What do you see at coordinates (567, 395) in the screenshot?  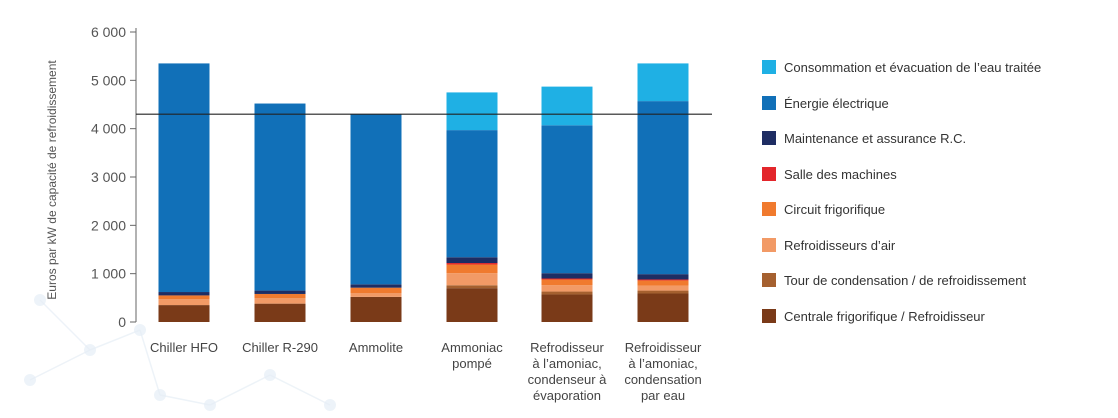 I see `x-category-label-line: évaporation` at bounding box center [567, 395].